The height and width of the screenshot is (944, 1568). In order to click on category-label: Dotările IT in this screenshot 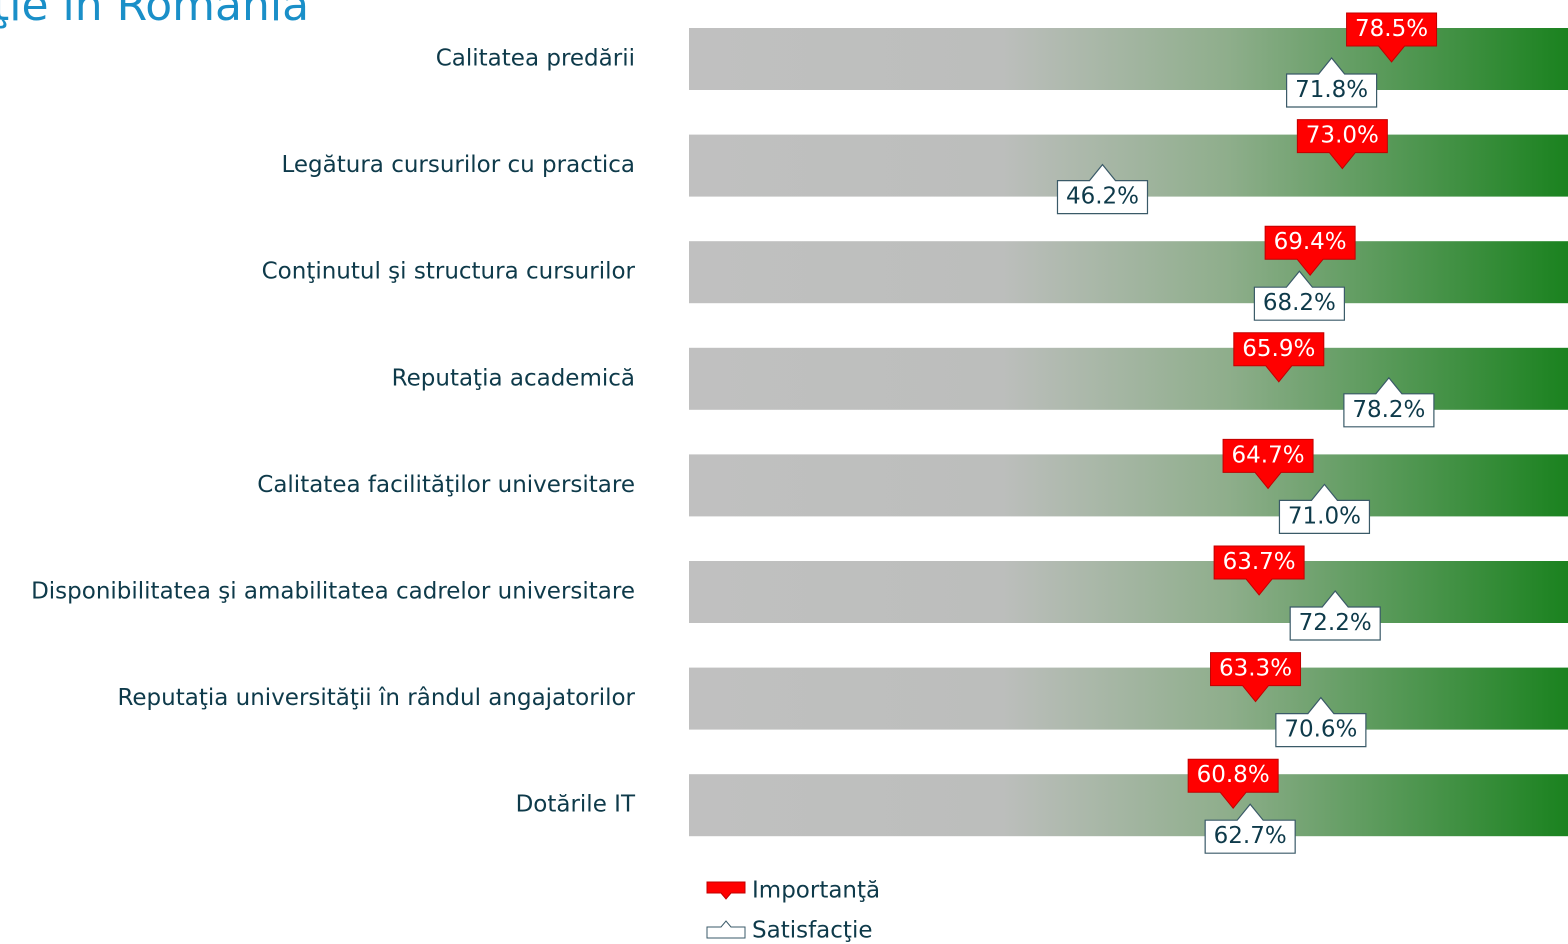, I will do `click(576, 805)`.